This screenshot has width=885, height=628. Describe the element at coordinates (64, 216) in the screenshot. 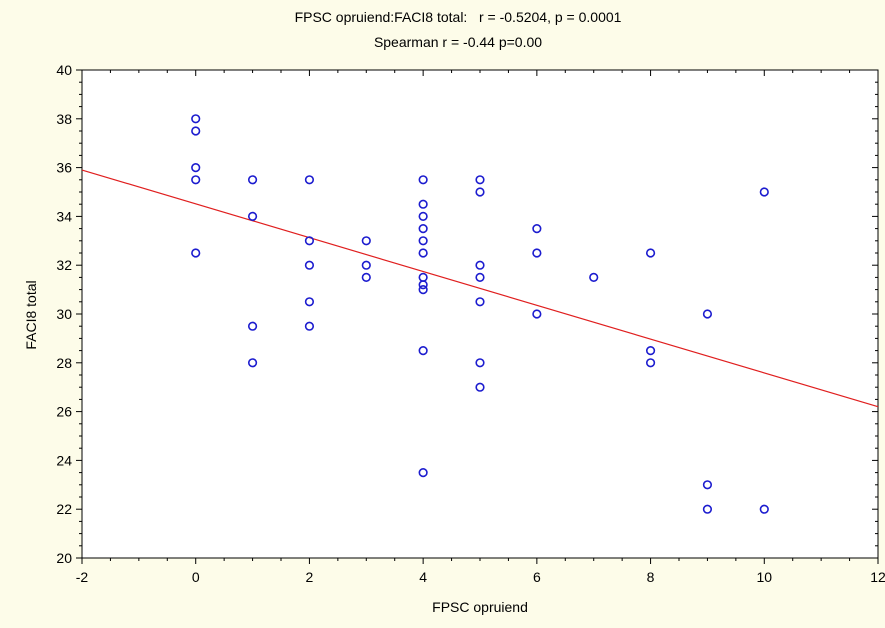

I see `y-tick-label: 34` at that location.